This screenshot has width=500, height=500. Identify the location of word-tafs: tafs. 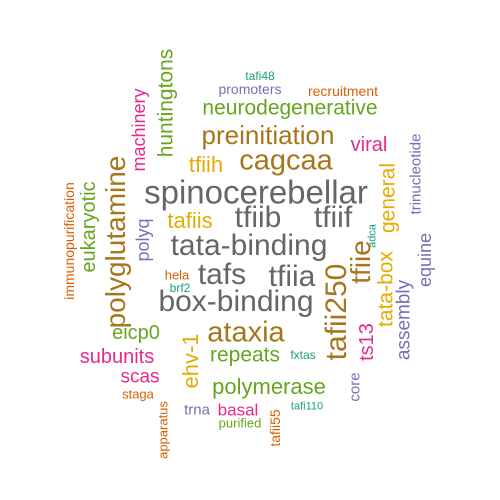
(222, 274).